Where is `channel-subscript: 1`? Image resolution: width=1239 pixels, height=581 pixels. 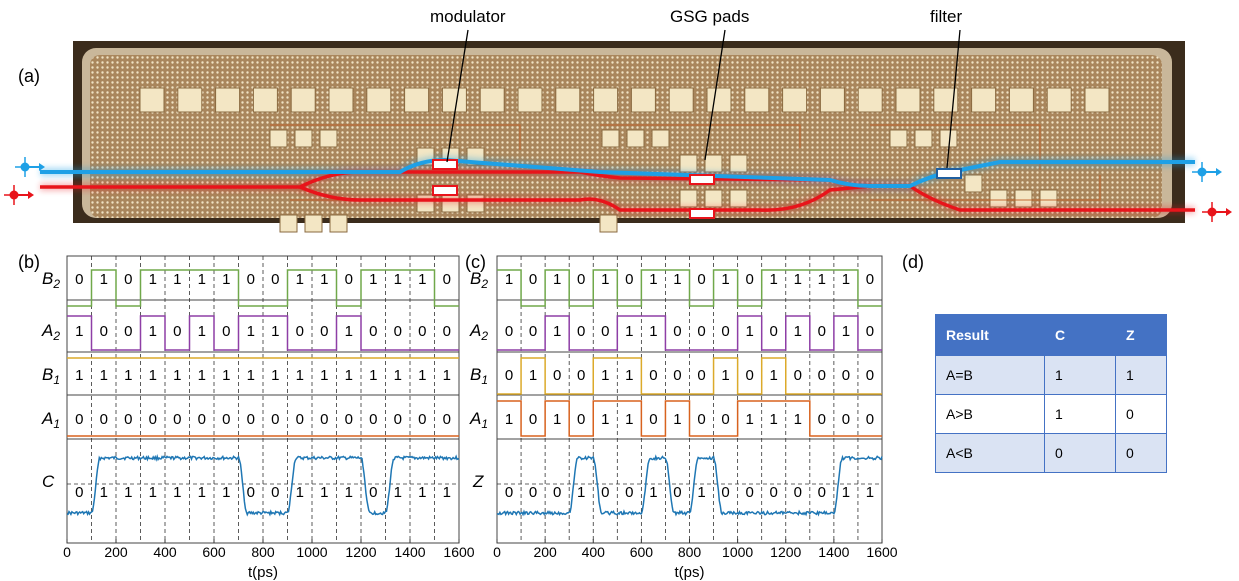
channel-subscript: 1 is located at coordinates (484, 424).